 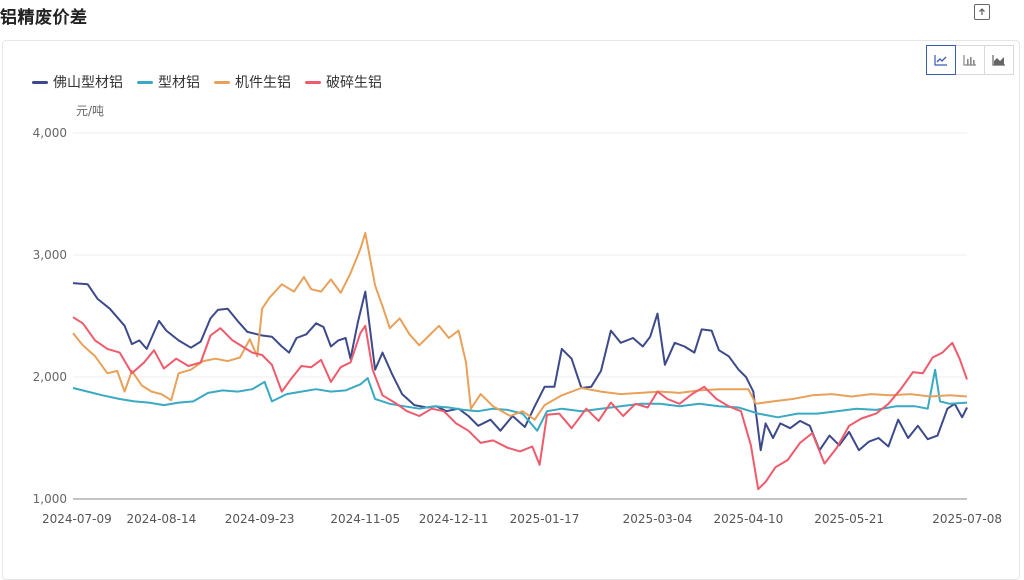 I want to click on chart-legend: 佛山型材铝 型材铝 机件生铝 破碎生铝, so click(x=207, y=82).